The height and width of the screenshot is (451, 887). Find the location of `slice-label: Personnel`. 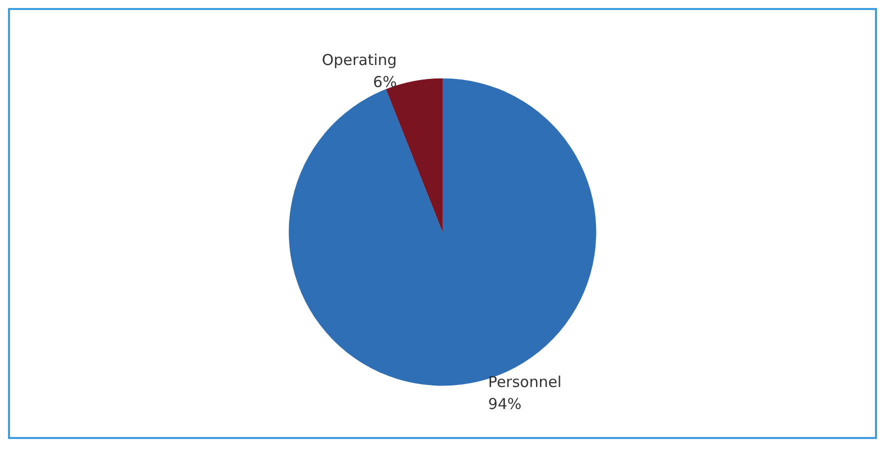

slice-label: Personnel is located at coordinates (525, 381).